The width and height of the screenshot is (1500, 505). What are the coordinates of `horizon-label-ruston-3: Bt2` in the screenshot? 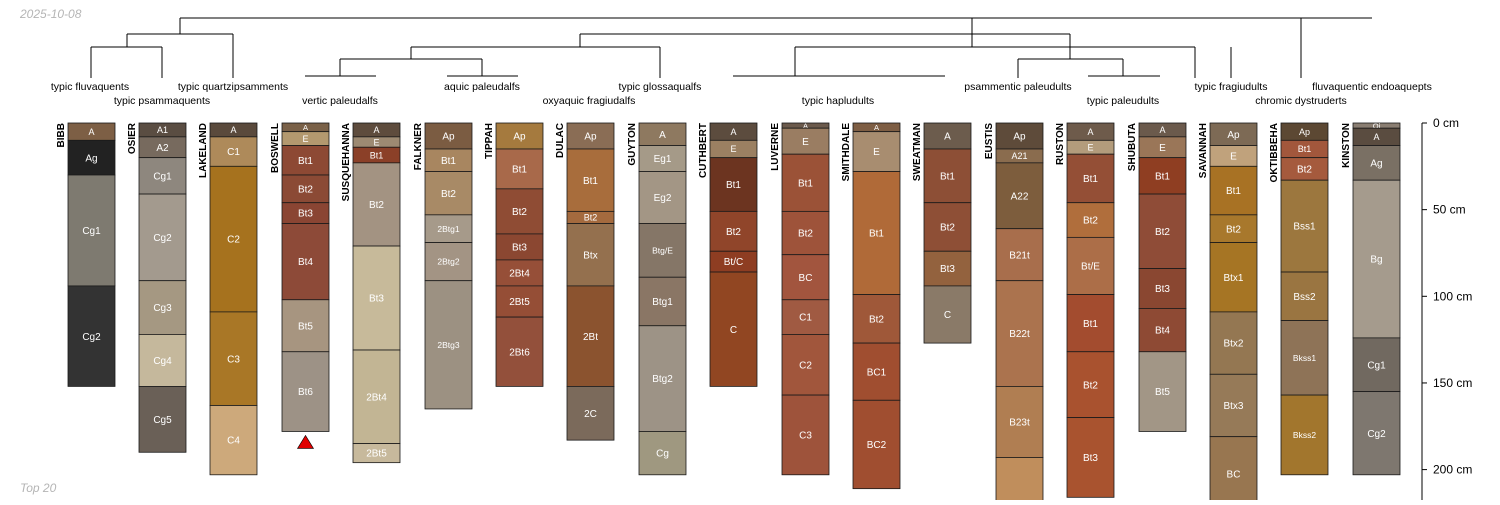 It's located at (1090, 221).